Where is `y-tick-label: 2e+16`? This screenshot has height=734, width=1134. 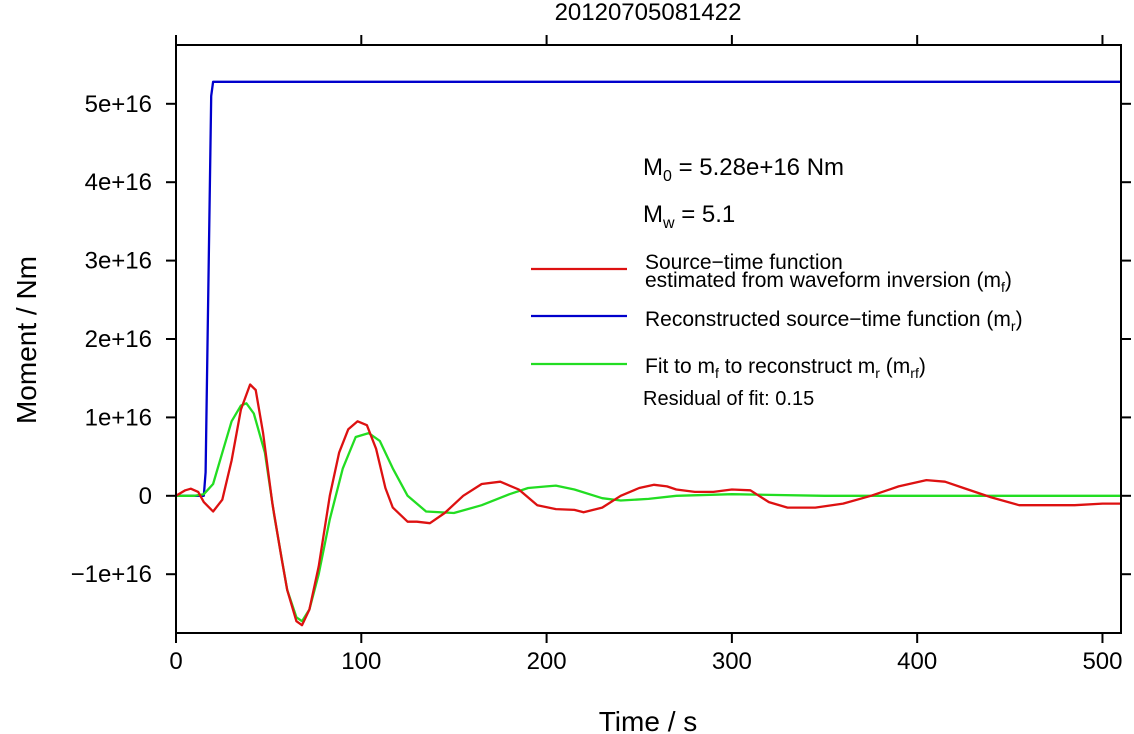
y-tick-label: 2e+16 is located at coordinates (118, 339).